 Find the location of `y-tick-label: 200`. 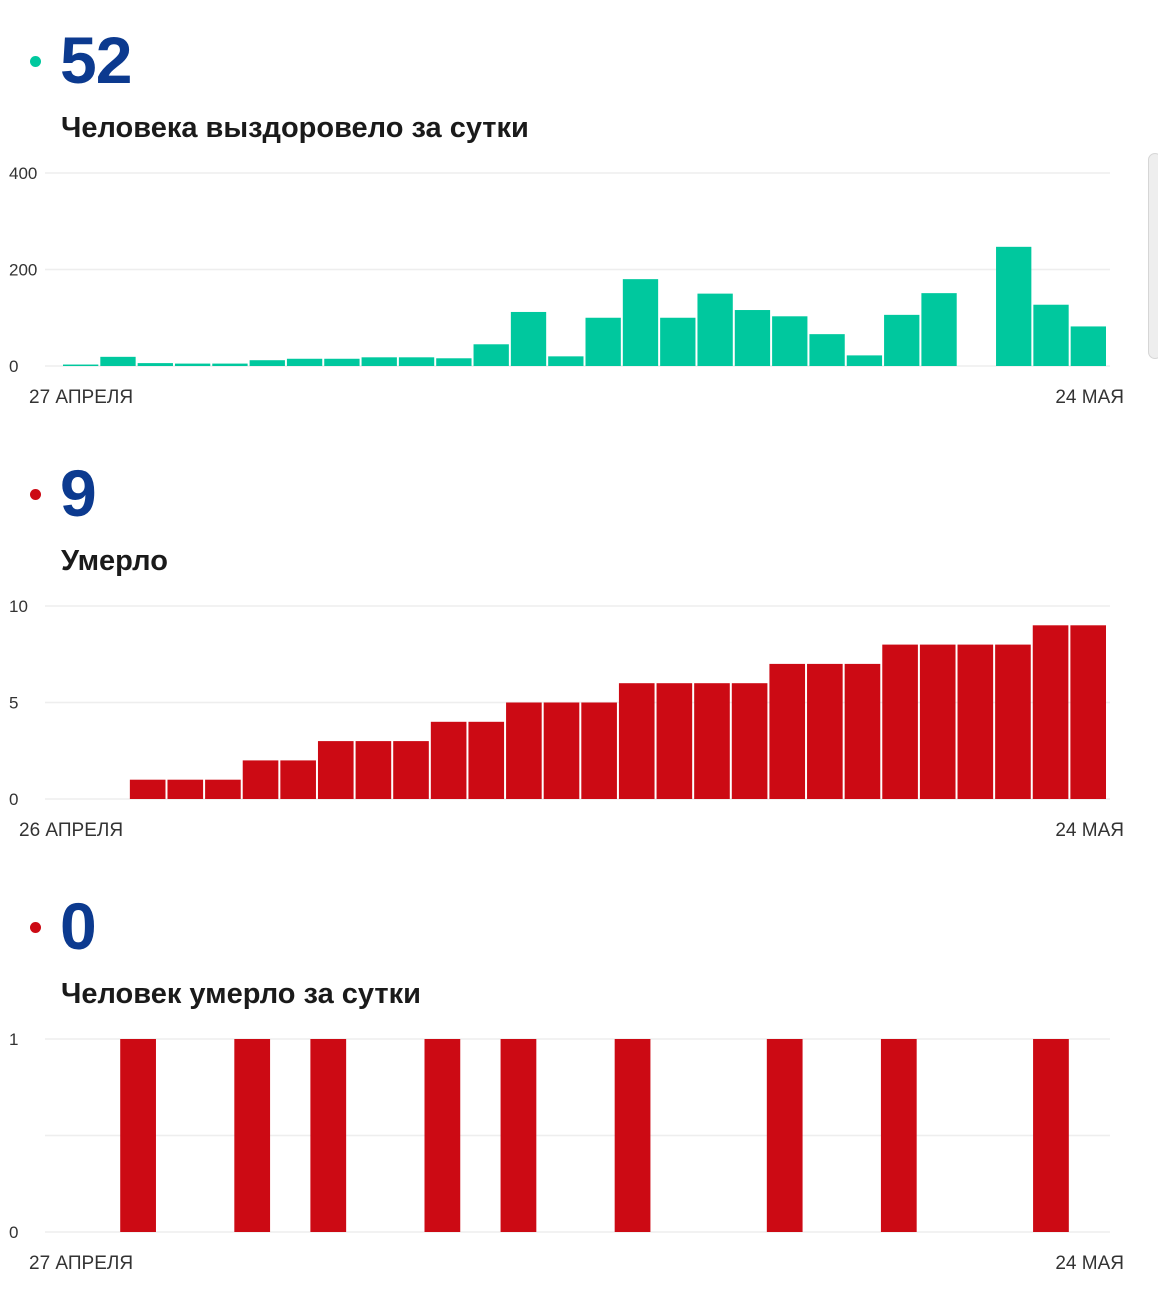

y-tick-label: 200 is located at coordinates (23, 270).